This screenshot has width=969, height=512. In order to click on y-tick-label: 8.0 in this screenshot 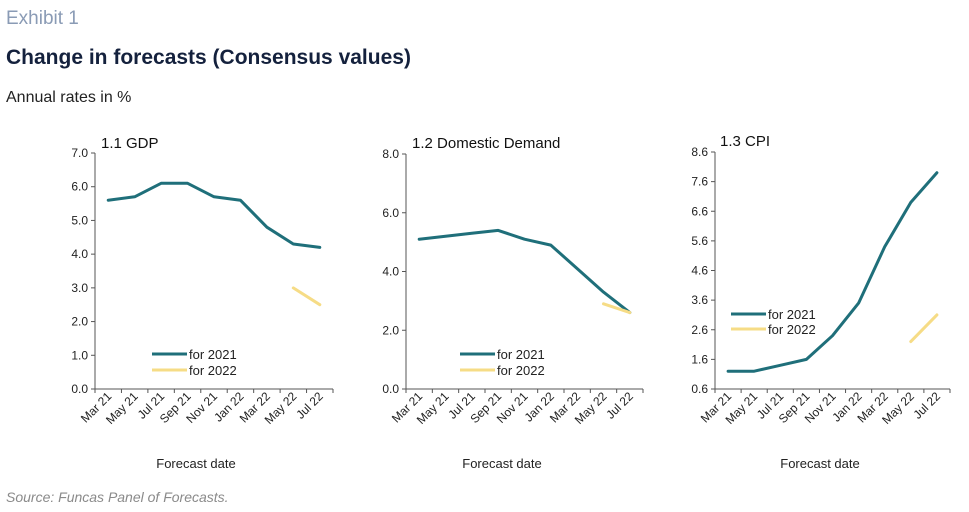, I will do `click(390, 154)`.